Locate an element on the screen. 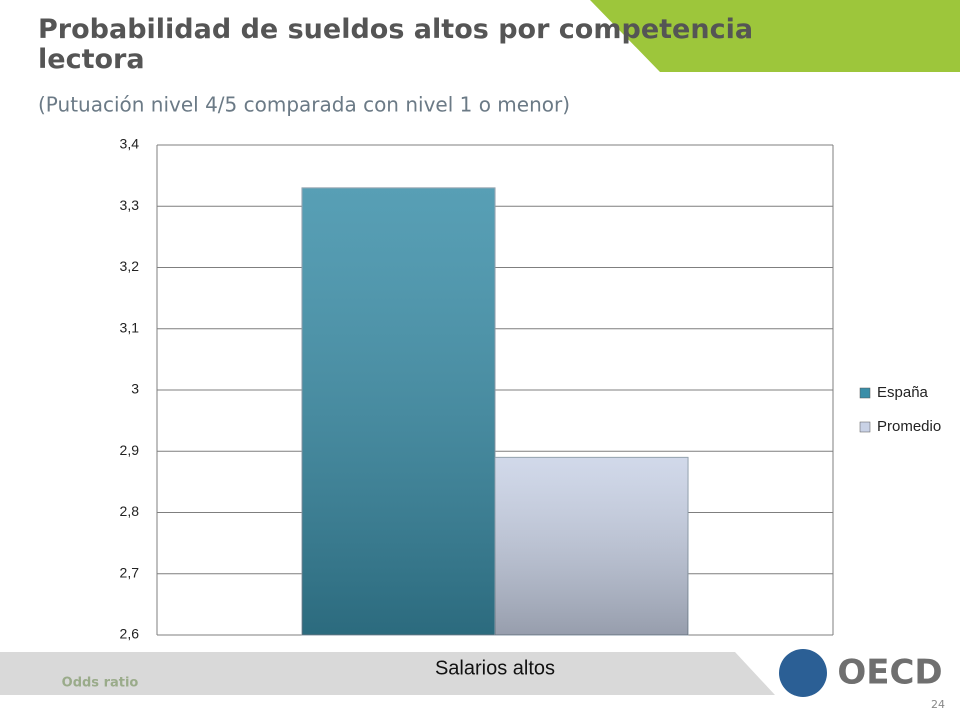  legend-label: España is located at coordinates (903, 392).